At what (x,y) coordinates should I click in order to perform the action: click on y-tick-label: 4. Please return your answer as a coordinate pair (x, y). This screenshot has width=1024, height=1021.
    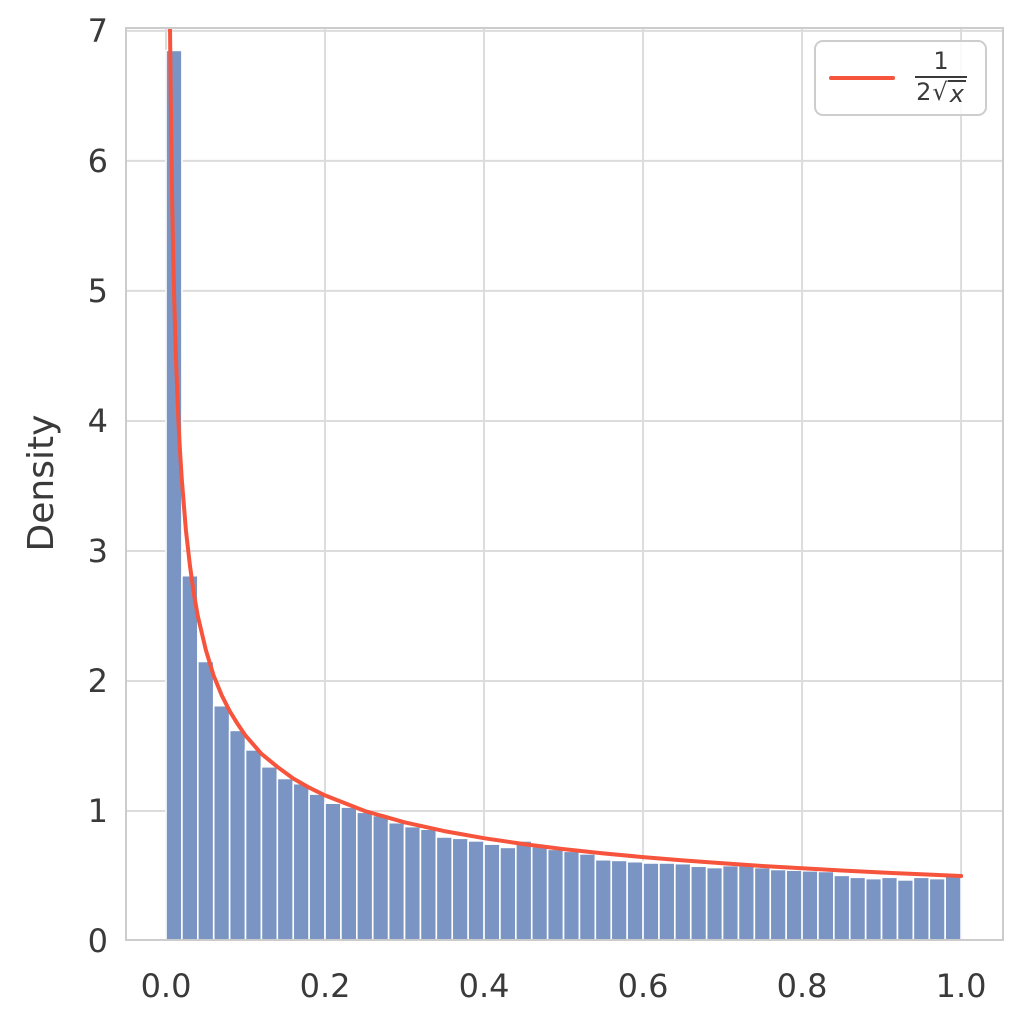
    Looking at the image, I should click on (97, 420).